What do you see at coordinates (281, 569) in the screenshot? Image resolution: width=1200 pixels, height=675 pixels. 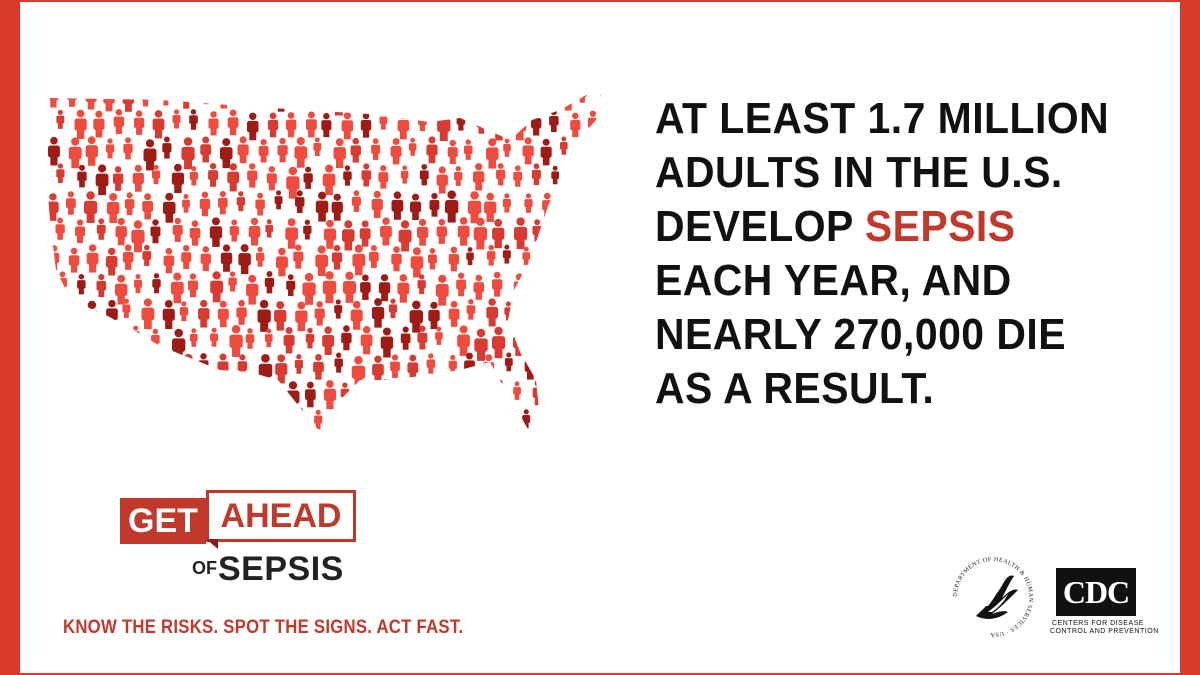 I see `logo-sepsis-text: SEPSIS` at bounding box center [281, 569].